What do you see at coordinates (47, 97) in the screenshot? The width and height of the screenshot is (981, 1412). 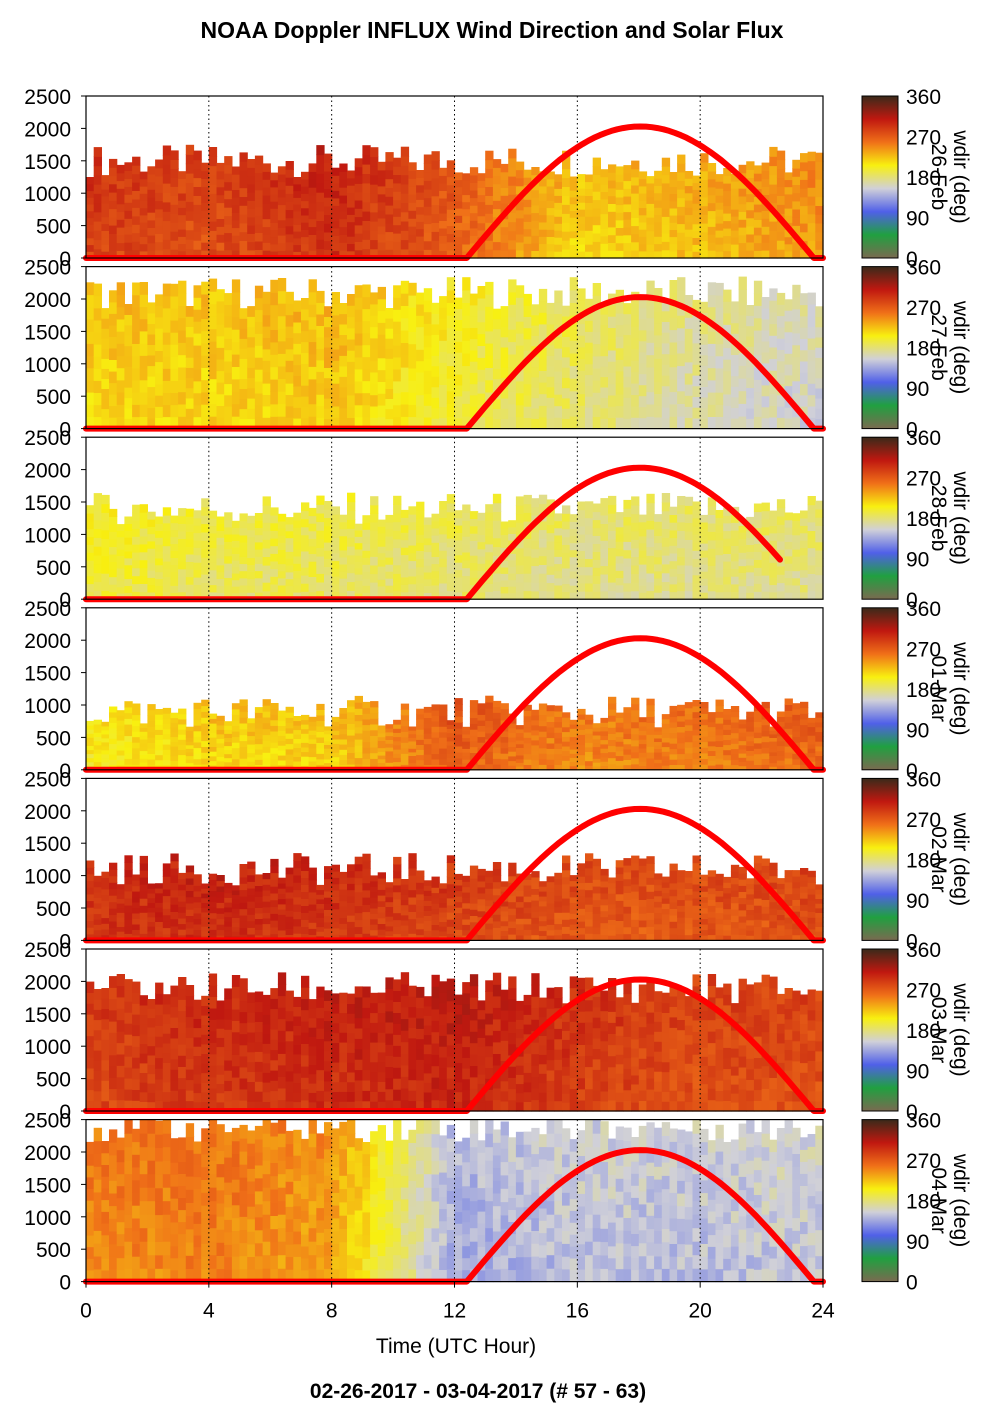 I see `y-tick-label: 2500` at bounding box center [47, 97].